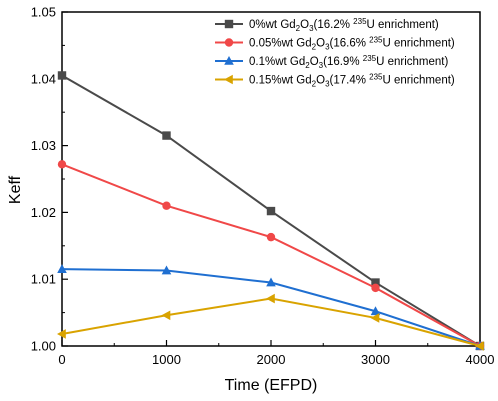  I want to click on y-tick-label: 1.02, so click(43, 212).